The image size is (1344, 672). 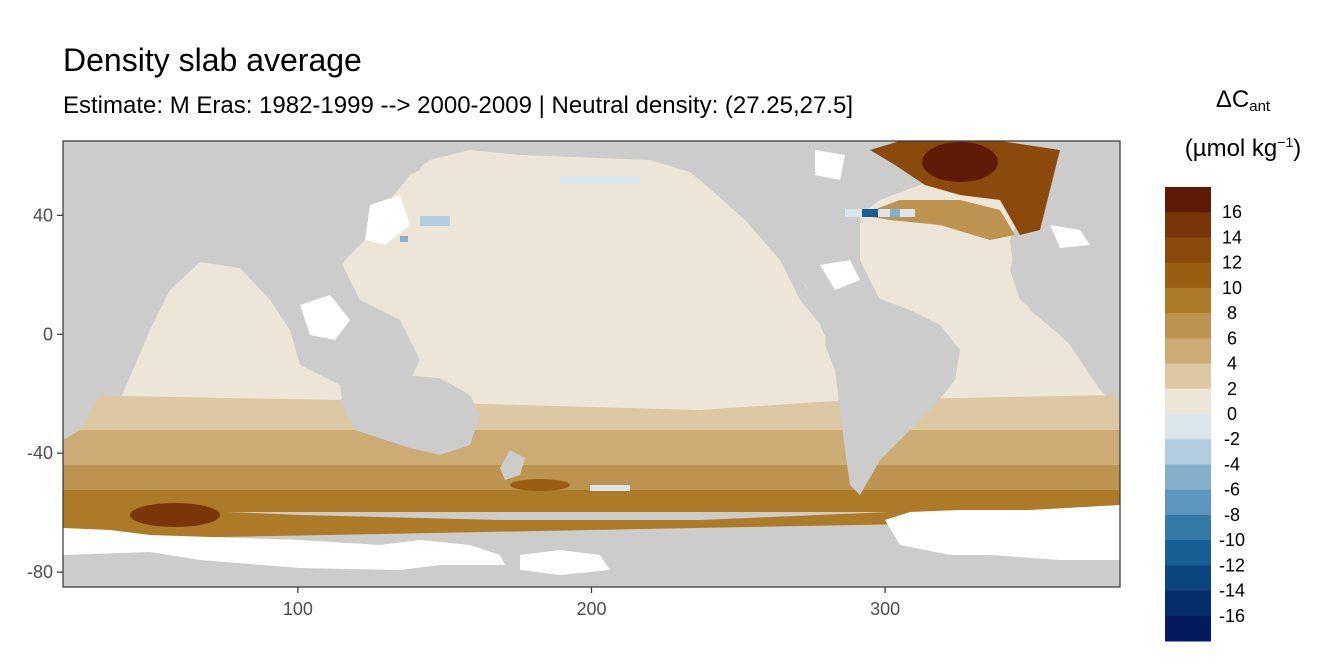 What do you see at coordinates (1232, 565) in the screenshot?
I see `legend-break-label: -12` at bounding box center [1232, 565].